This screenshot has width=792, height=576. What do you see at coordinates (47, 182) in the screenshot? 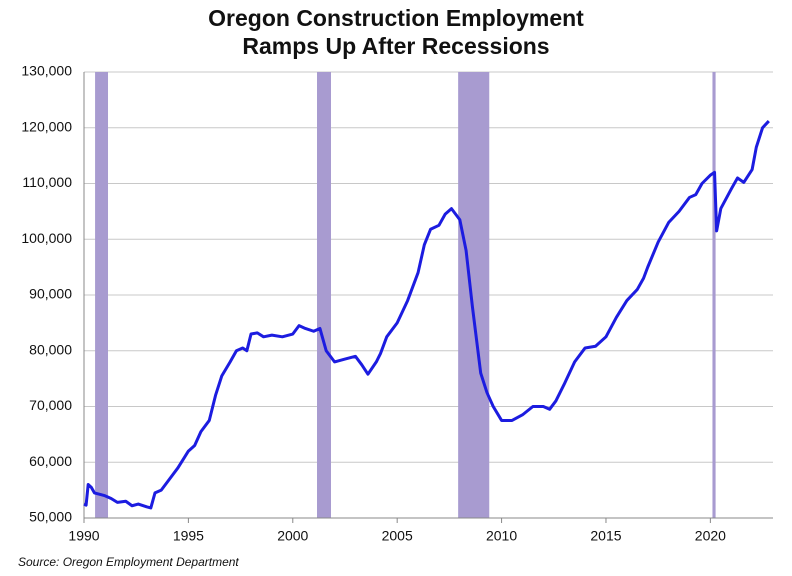
I see `y-tick-label: 110,000` at bounding box center [47, 182].